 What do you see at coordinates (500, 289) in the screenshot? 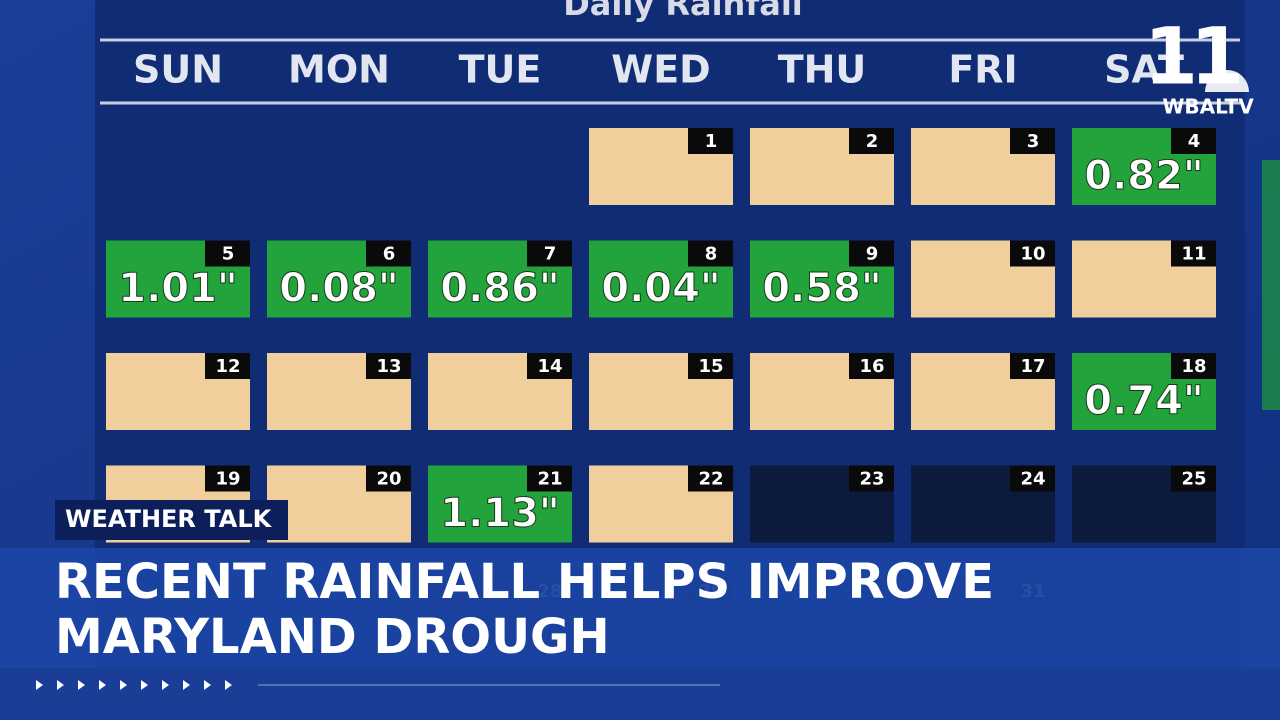
I see `rainfall: 0.86"` at bounding box center [500, 289].